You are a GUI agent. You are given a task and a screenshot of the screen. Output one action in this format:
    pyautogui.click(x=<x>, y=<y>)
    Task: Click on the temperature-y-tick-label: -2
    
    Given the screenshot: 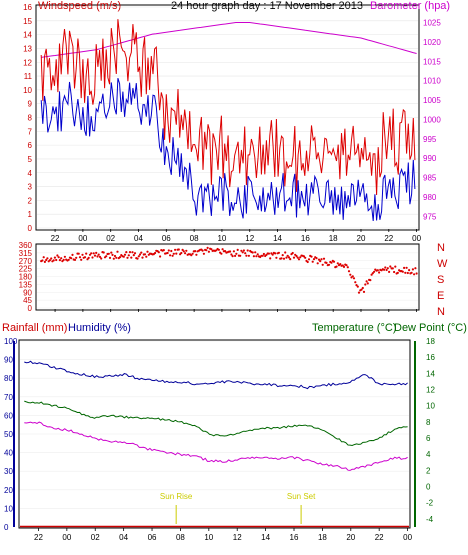 What is the action you would take?
    pyautogui.click(x=430, y=503)
    